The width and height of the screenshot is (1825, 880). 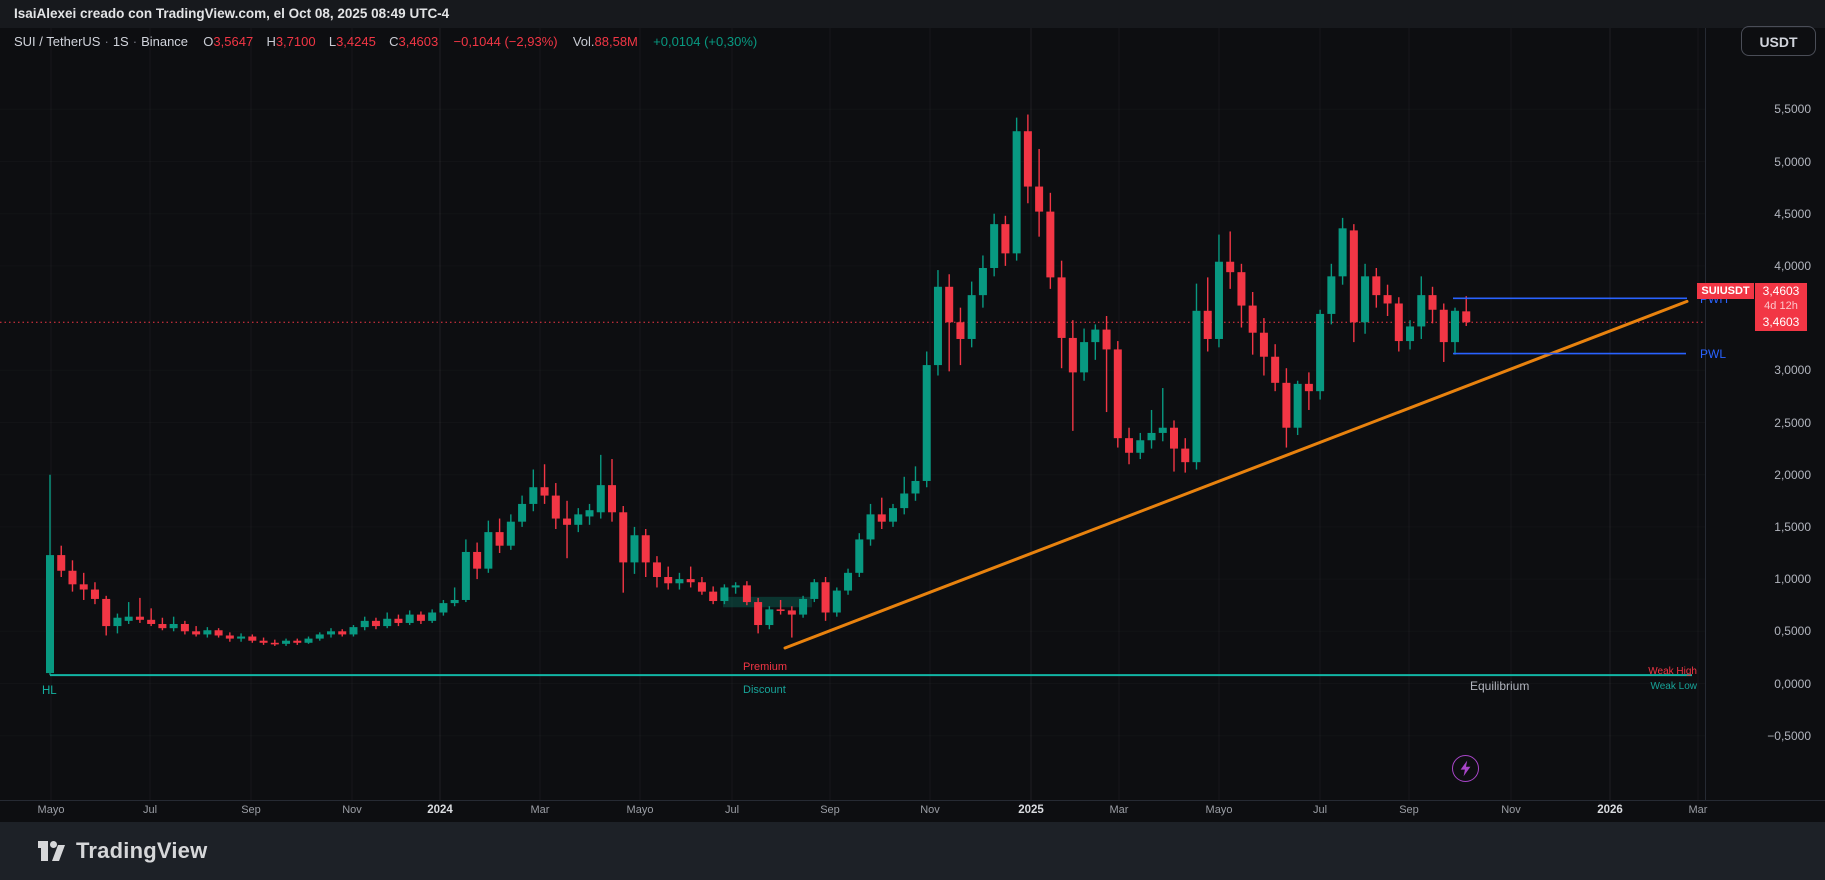 What do you see at coordinates (1792, 370) in the screenshot?
I see `price-tick-label: 3,0000` at bounding box center [1792, 370].